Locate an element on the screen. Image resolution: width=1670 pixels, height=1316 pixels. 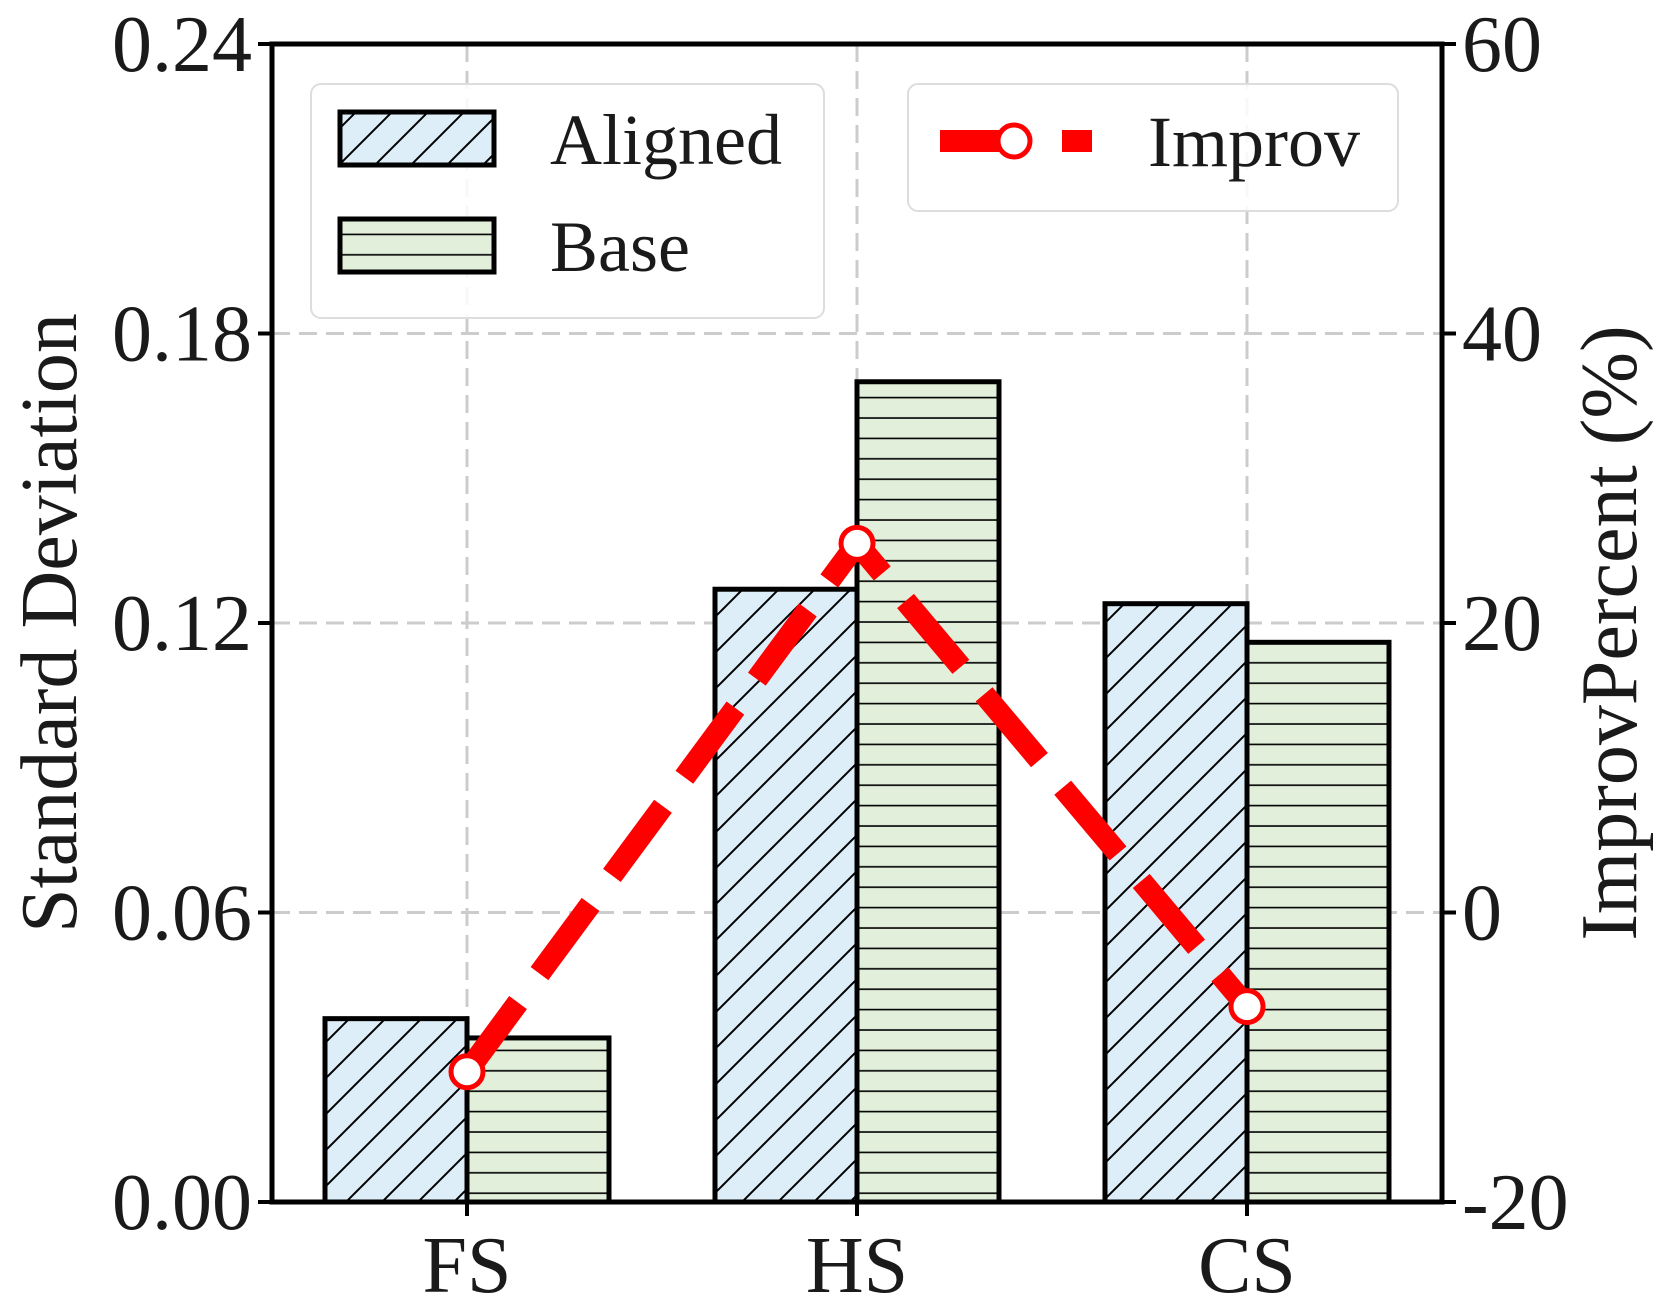
legend-label: Aligned is located at coordinates (666, 140).